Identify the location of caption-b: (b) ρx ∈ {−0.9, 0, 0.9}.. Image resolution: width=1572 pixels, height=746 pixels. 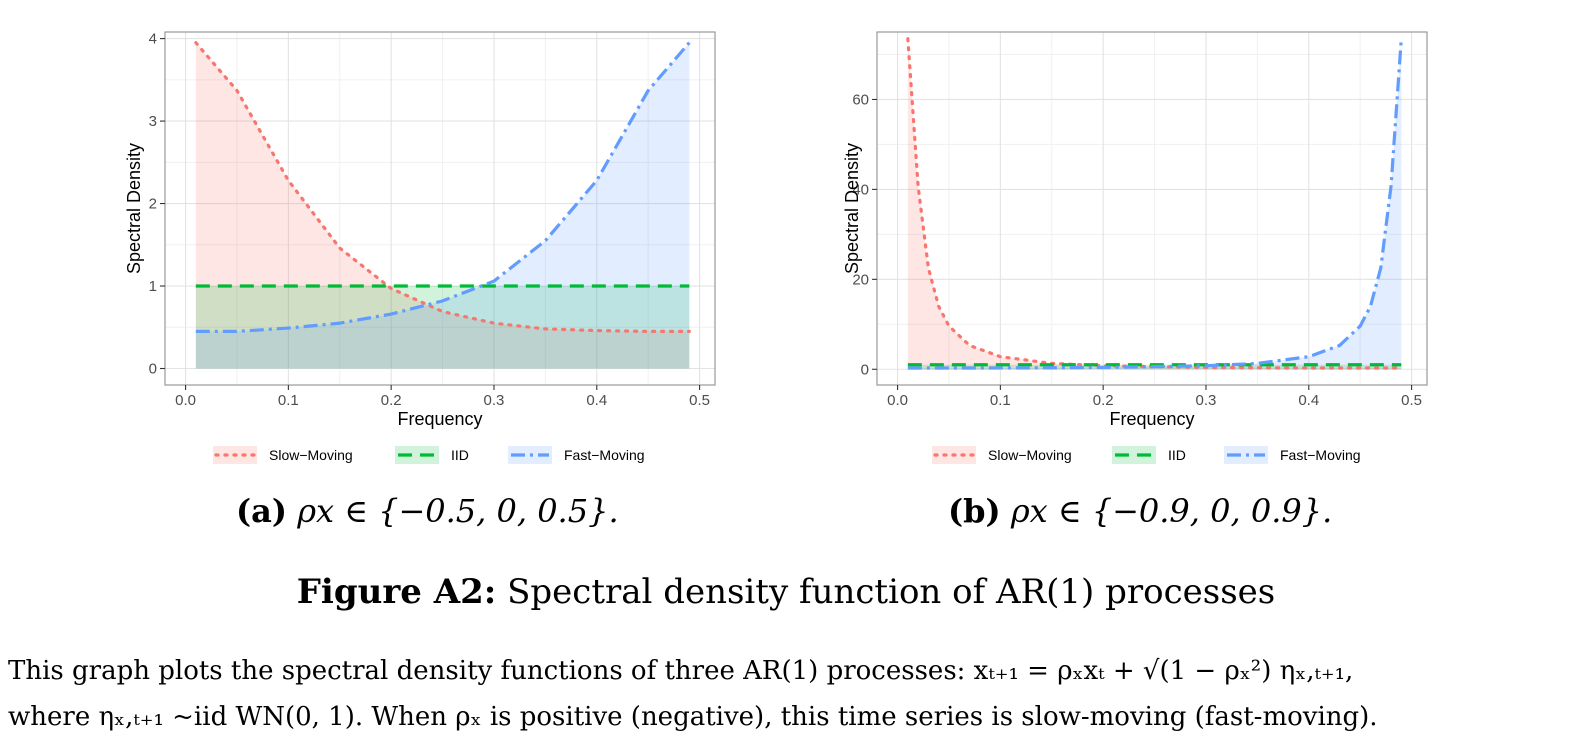
(1140, 511).